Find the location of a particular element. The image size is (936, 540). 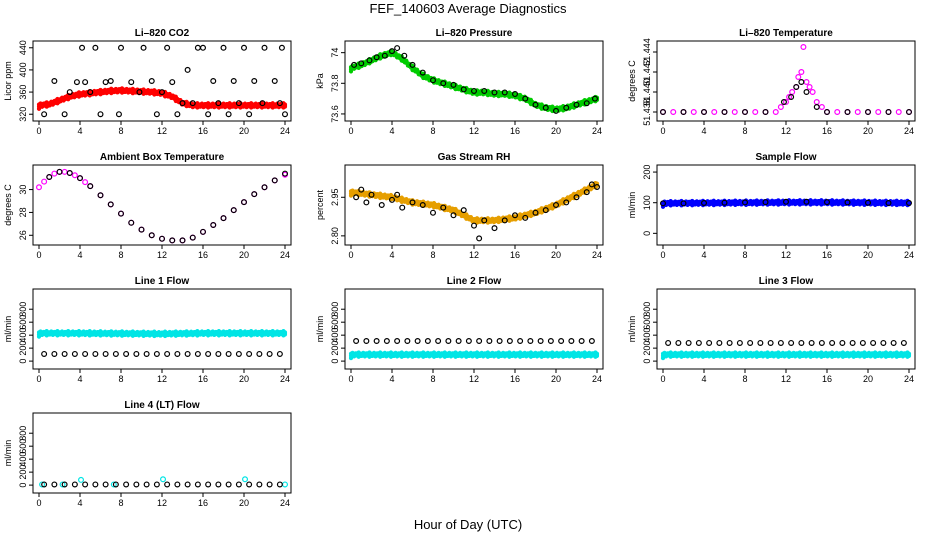

y-axis-label: ml/min is located at coordinates (8, 453).